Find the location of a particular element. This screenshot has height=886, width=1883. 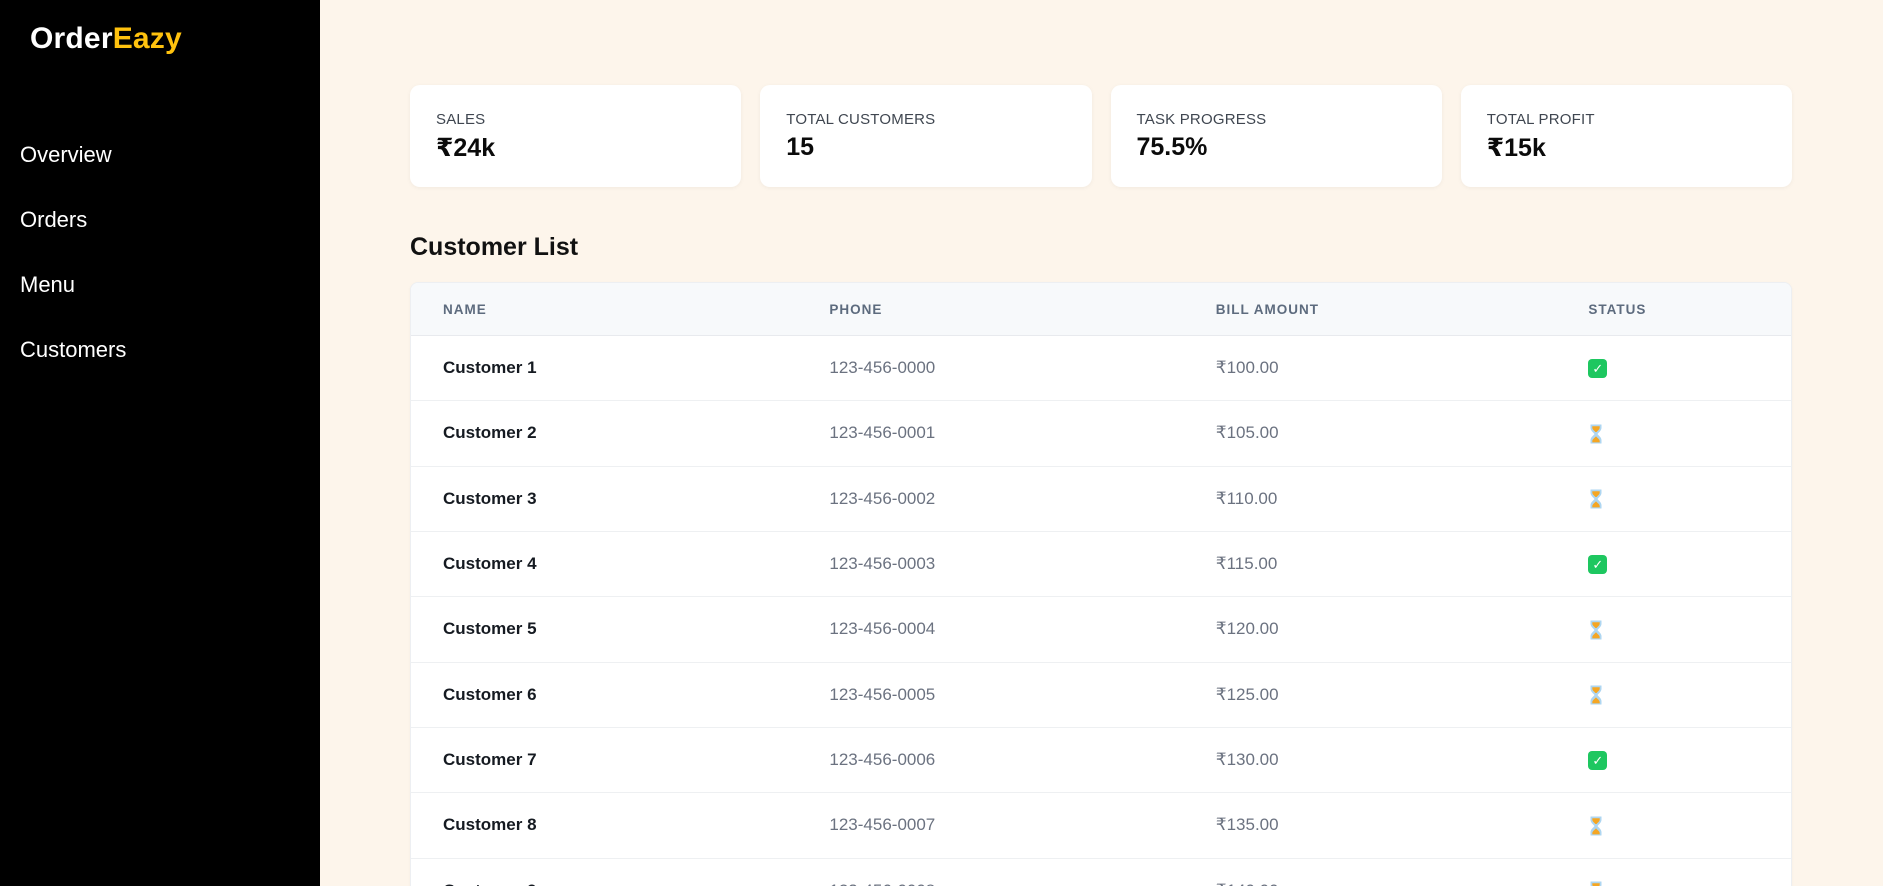

brand-primary: Order is located at coordinates (71, 38).